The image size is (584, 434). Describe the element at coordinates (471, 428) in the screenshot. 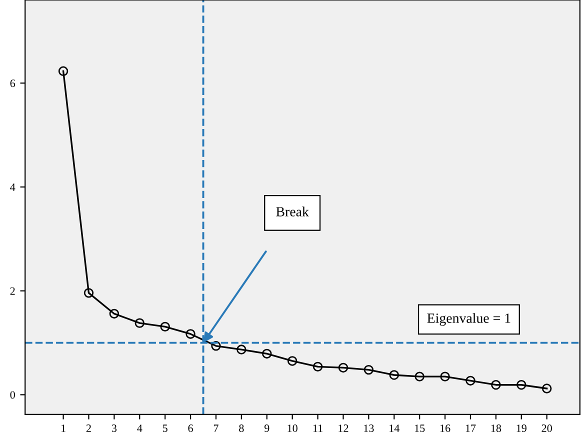

I see `x-tick-label: 17` at that location.